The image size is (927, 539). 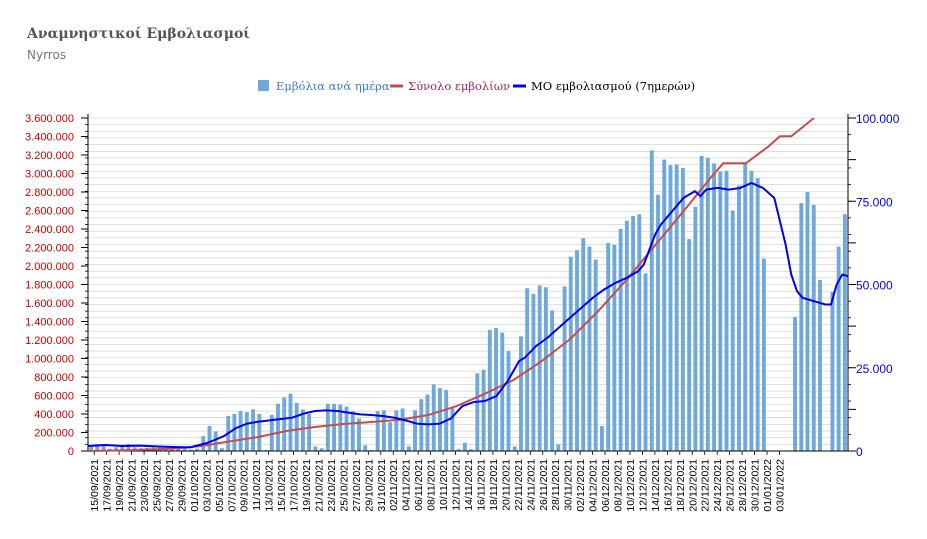 I want to click on legend-label: ΜΟ εμβολιασμού (7ημερών), so click(x=613, y=86).